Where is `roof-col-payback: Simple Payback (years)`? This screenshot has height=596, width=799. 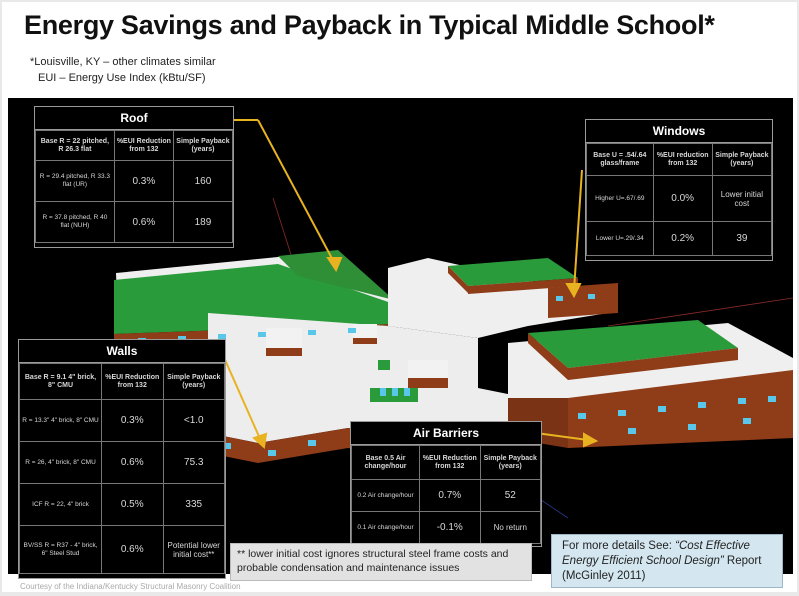 roof-col-payback: Simple Payback (years) is located at coordinates (203, 145).